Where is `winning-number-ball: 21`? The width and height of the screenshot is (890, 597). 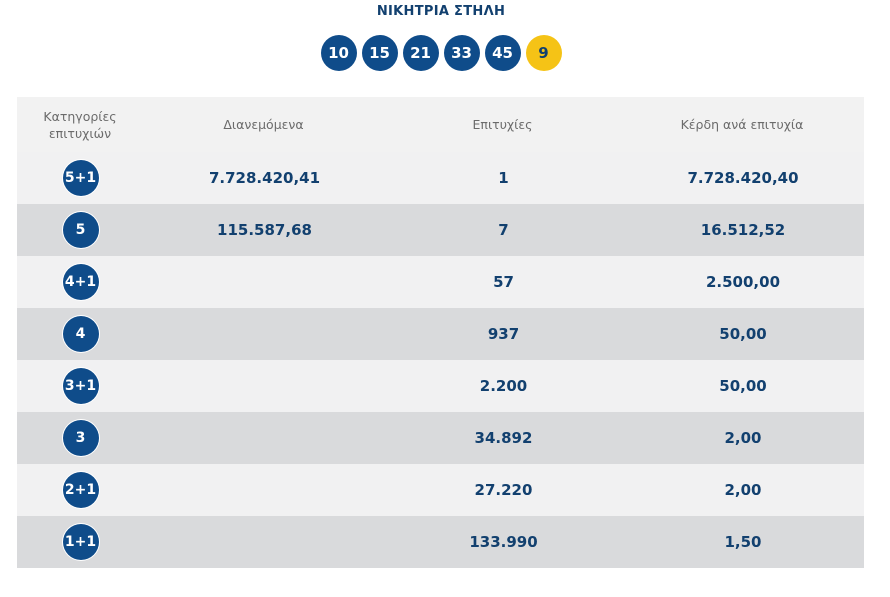
winning-number-ball: 21 is located at coordinates (420, 53).